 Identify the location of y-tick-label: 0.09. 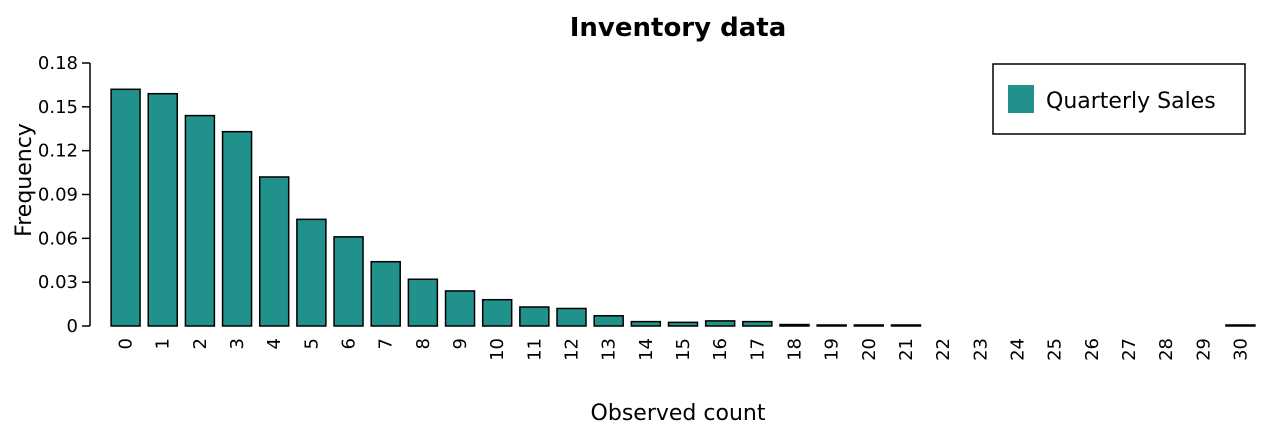
(58, 195).